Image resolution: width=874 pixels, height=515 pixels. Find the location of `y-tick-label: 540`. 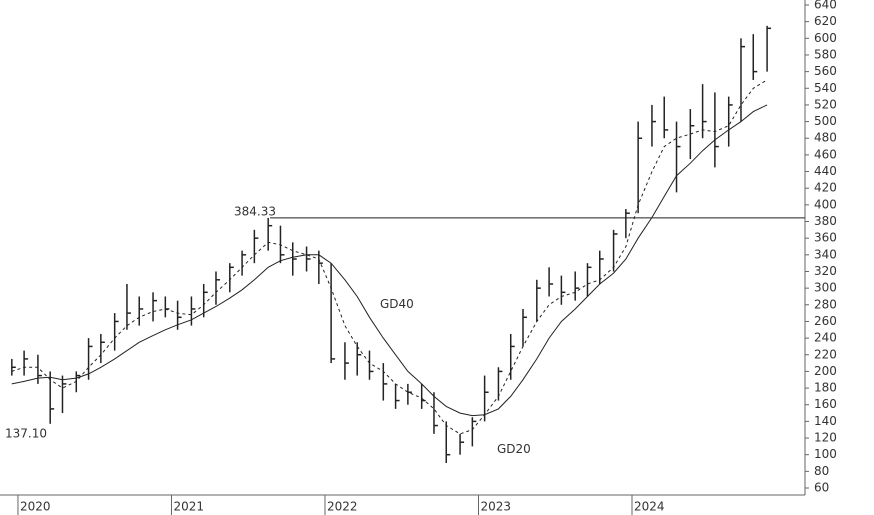

y-tick-label: 540 is located at coordinates (825, 88).